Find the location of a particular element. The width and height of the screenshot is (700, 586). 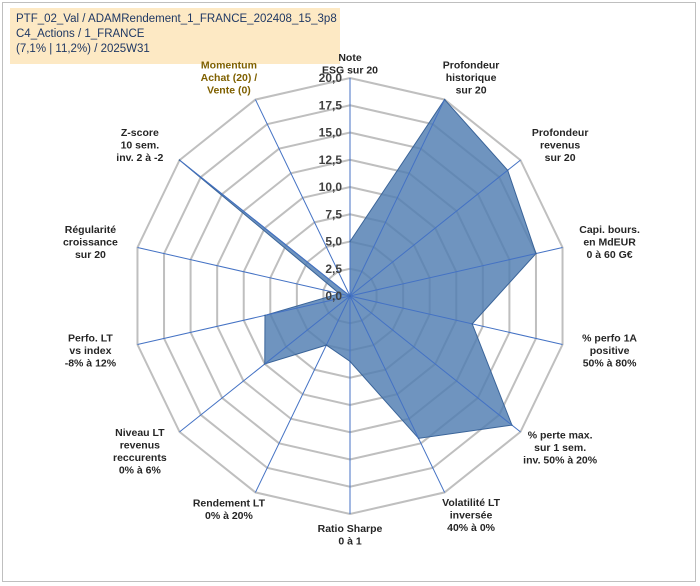

axis-label-11: Régularité croissance sur 20 is located at coordinates (90, 242).